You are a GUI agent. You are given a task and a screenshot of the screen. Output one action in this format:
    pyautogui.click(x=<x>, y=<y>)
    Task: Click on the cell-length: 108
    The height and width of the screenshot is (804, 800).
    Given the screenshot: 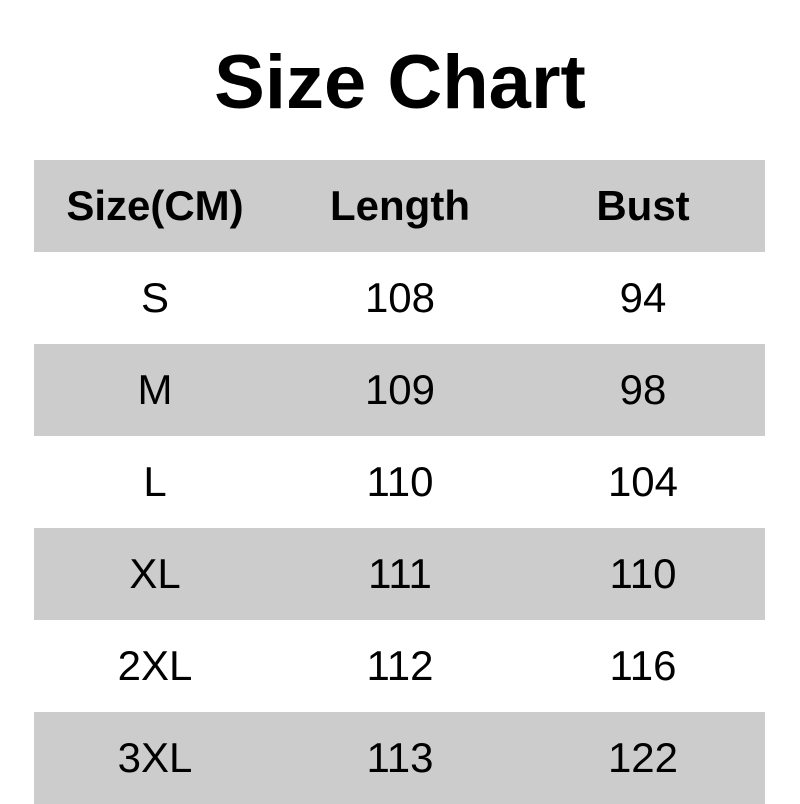 What is the action you would take?
    pyautogui.click(x=400, y=297)
    